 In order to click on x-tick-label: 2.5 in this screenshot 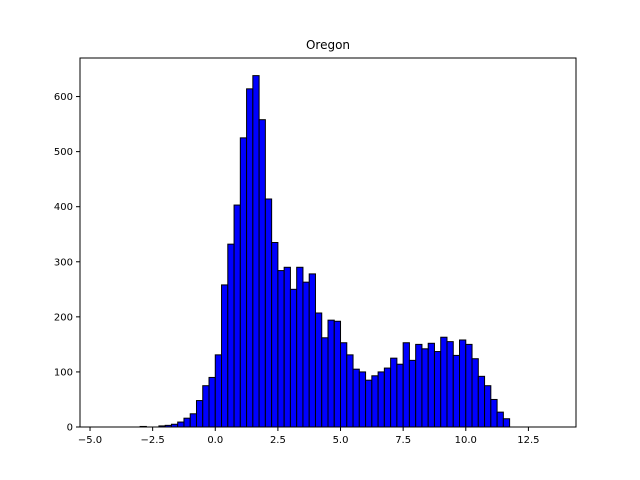, I will do `click(278, 440)`.